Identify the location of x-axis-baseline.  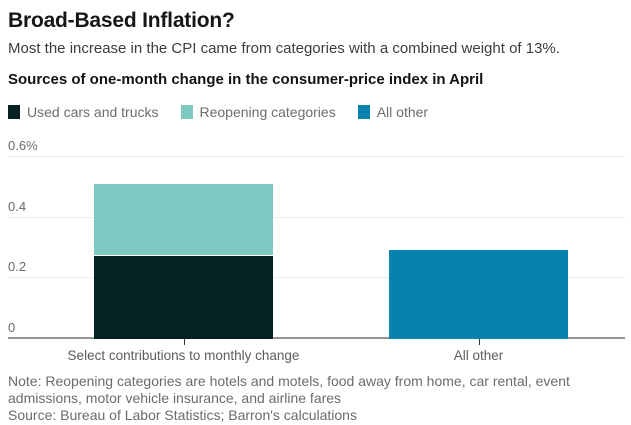
(316, 338).